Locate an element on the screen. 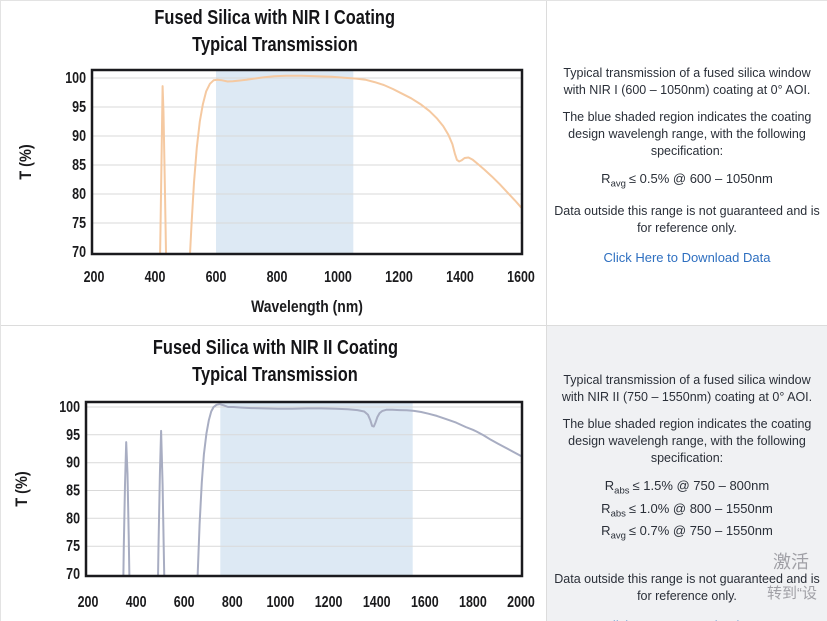  spec-line: Ravg ≤ 0.7% @ 750 – 1550nm is located at coordinates (687, 533).